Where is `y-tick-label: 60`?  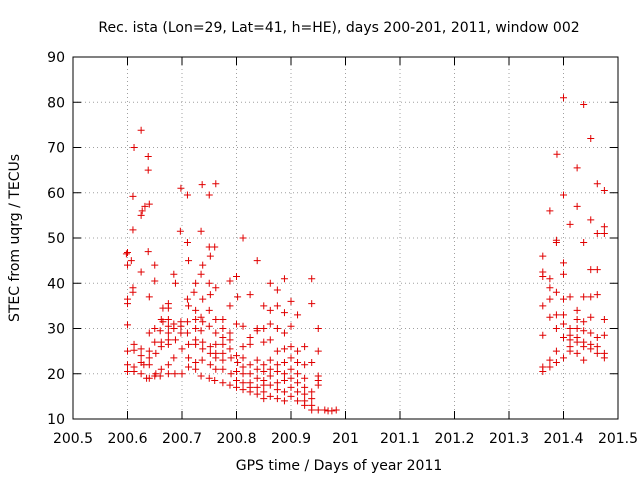 y-tick-label: 60 is located at coordinates (56, 194).